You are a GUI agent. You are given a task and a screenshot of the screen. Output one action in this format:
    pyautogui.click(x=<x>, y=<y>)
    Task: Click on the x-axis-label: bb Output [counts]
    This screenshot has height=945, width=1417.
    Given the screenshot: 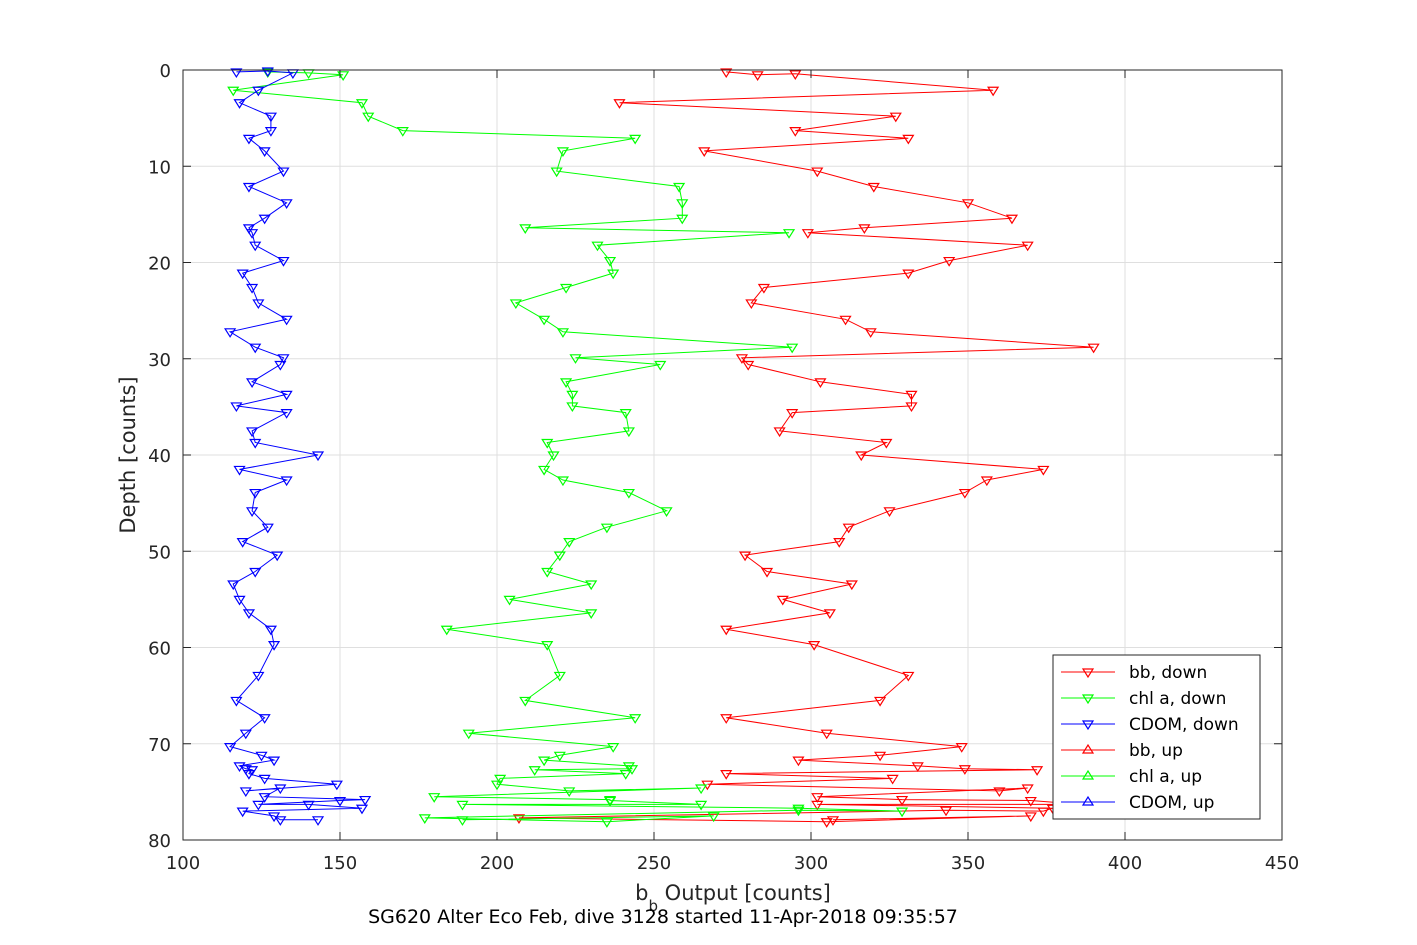 What is the action you would take?
    pyautogui.click(x=733, y=898)
    